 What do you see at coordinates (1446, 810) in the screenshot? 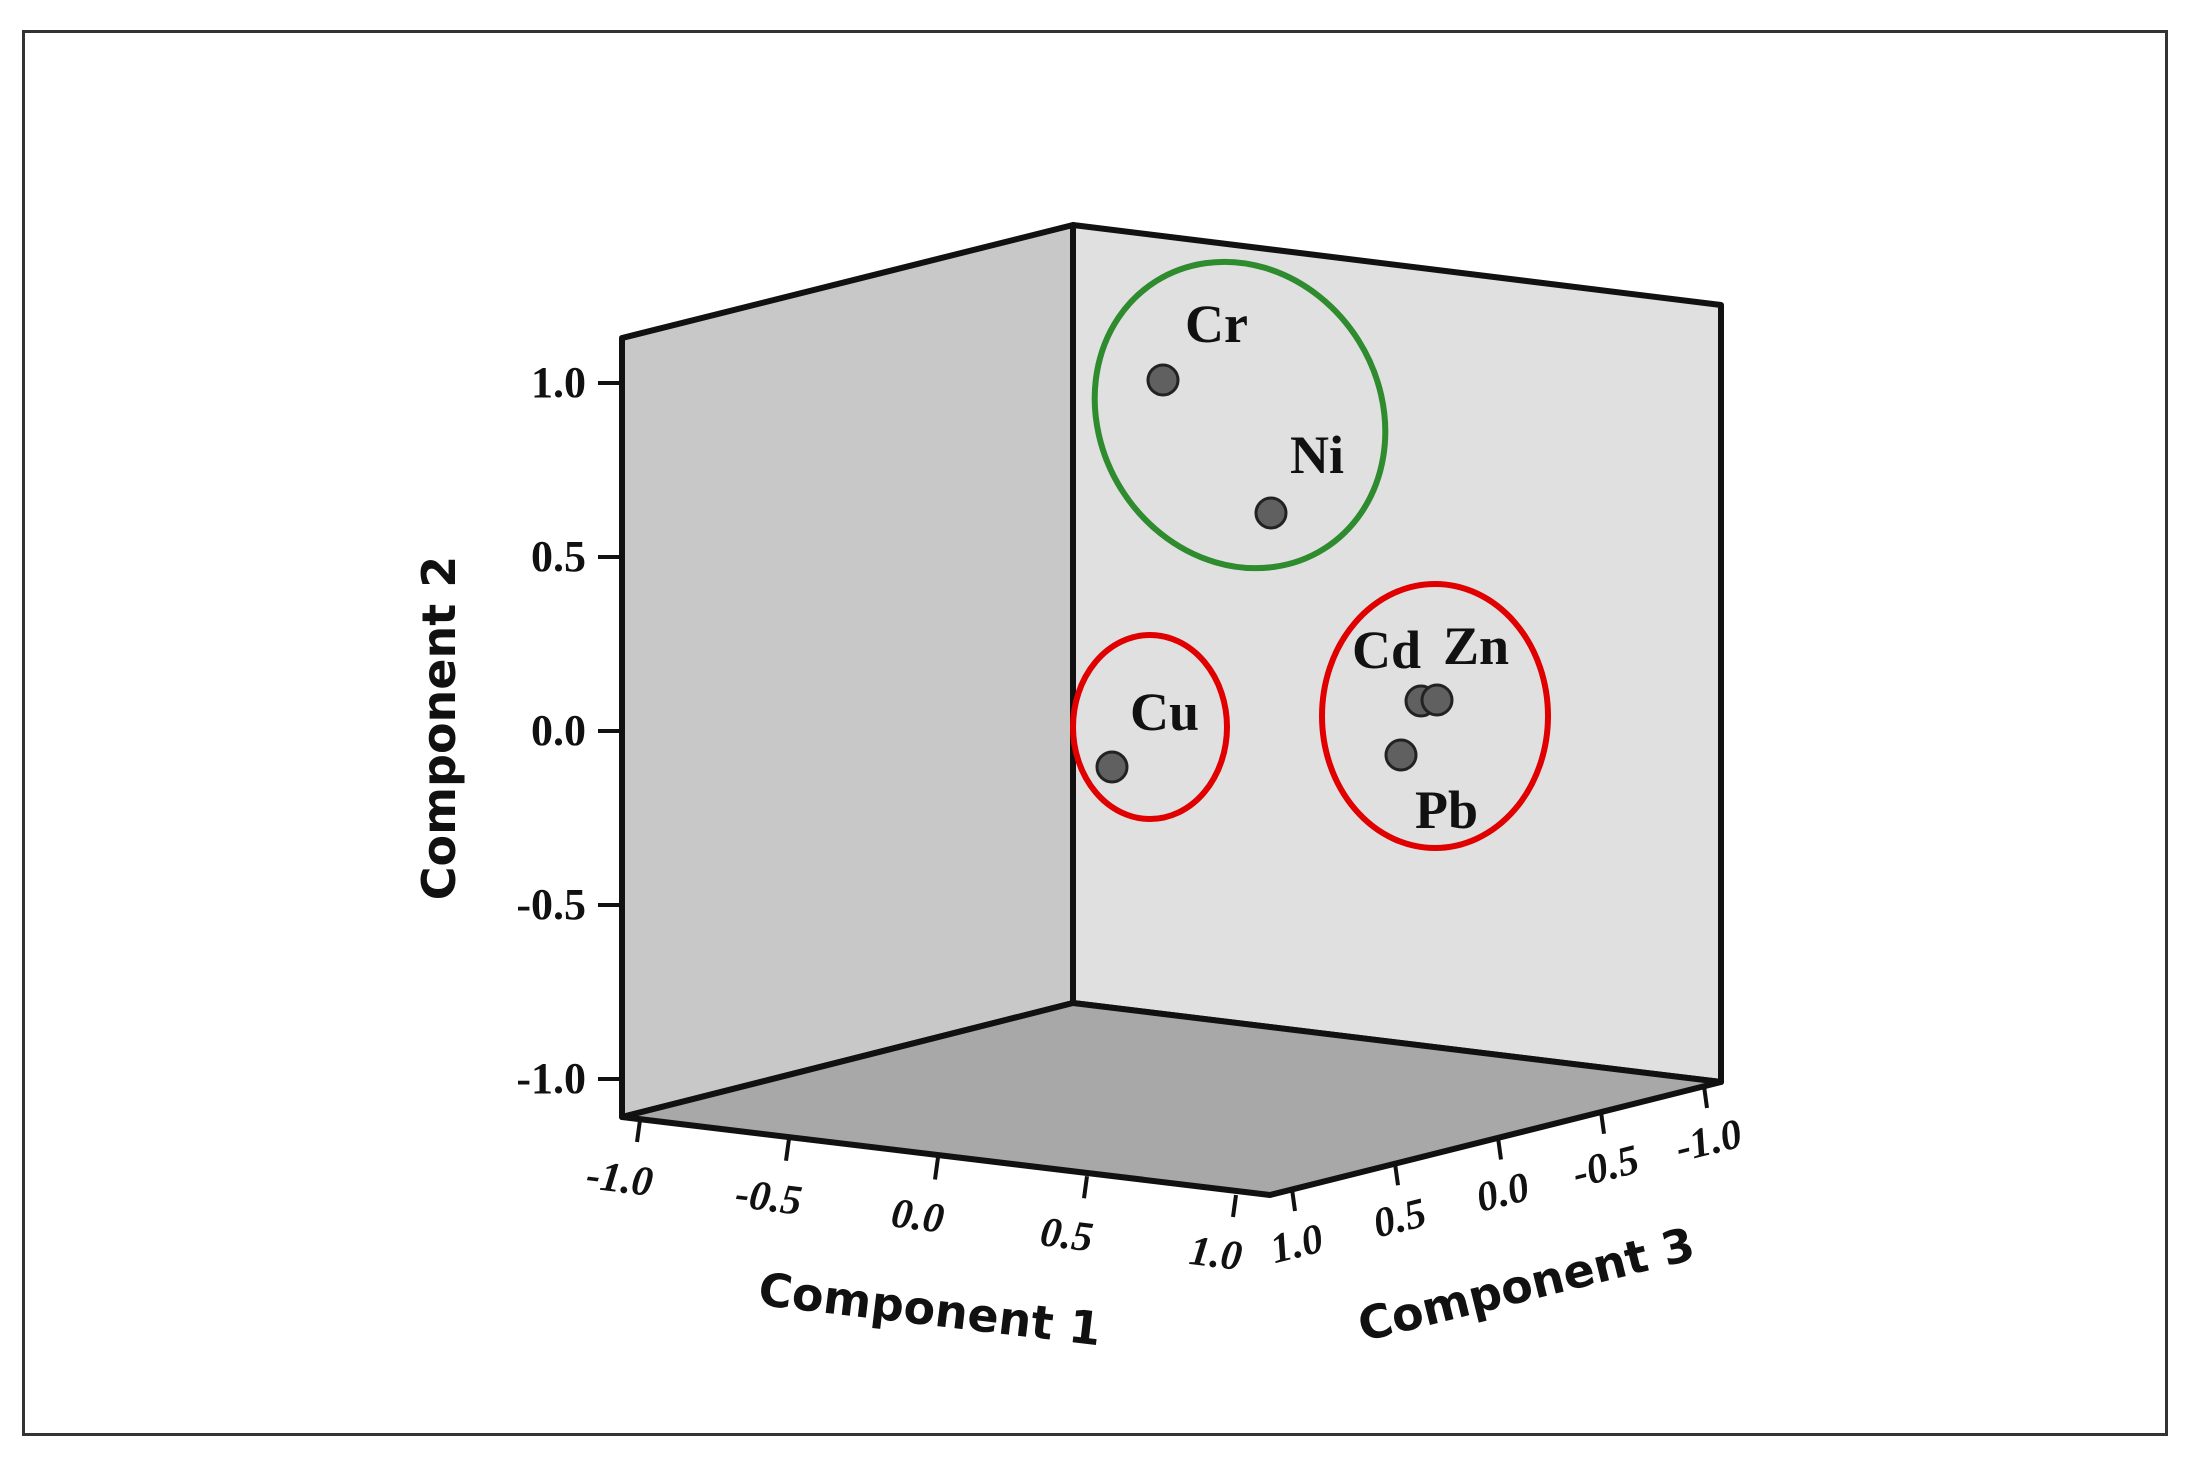
I see `point-label-pb: Pb` at bounding box center [1446, 810].